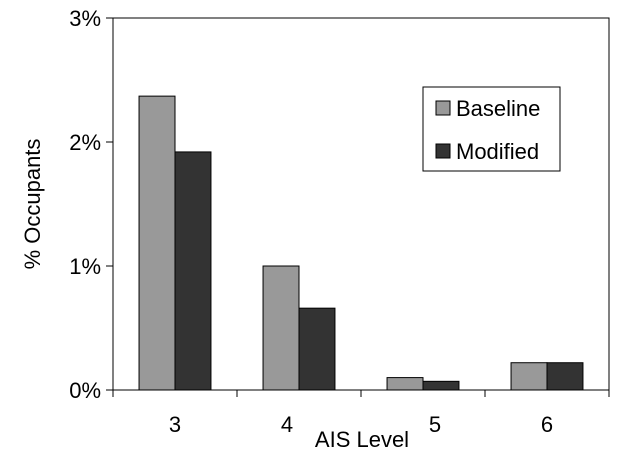 The image size is (618, 449). What do you see at coordinates (497, 151) in the screenshot?
I see `legend-label-modified: Modified` at bounding box center [497, 151].